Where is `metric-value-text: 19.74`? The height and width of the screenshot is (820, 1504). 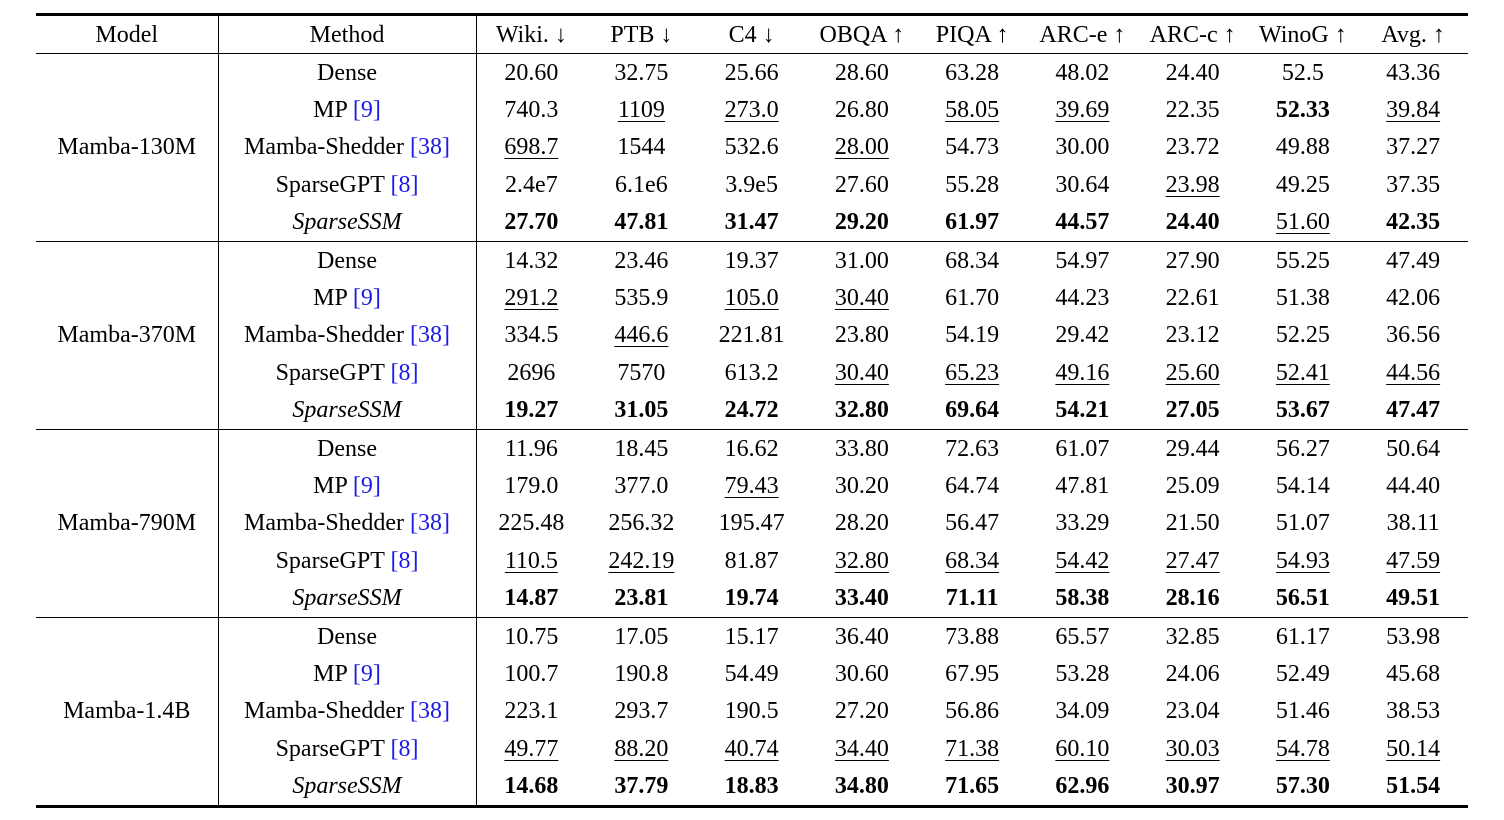 metric-value-text: 19.74 is located at coordinates (751, 598).